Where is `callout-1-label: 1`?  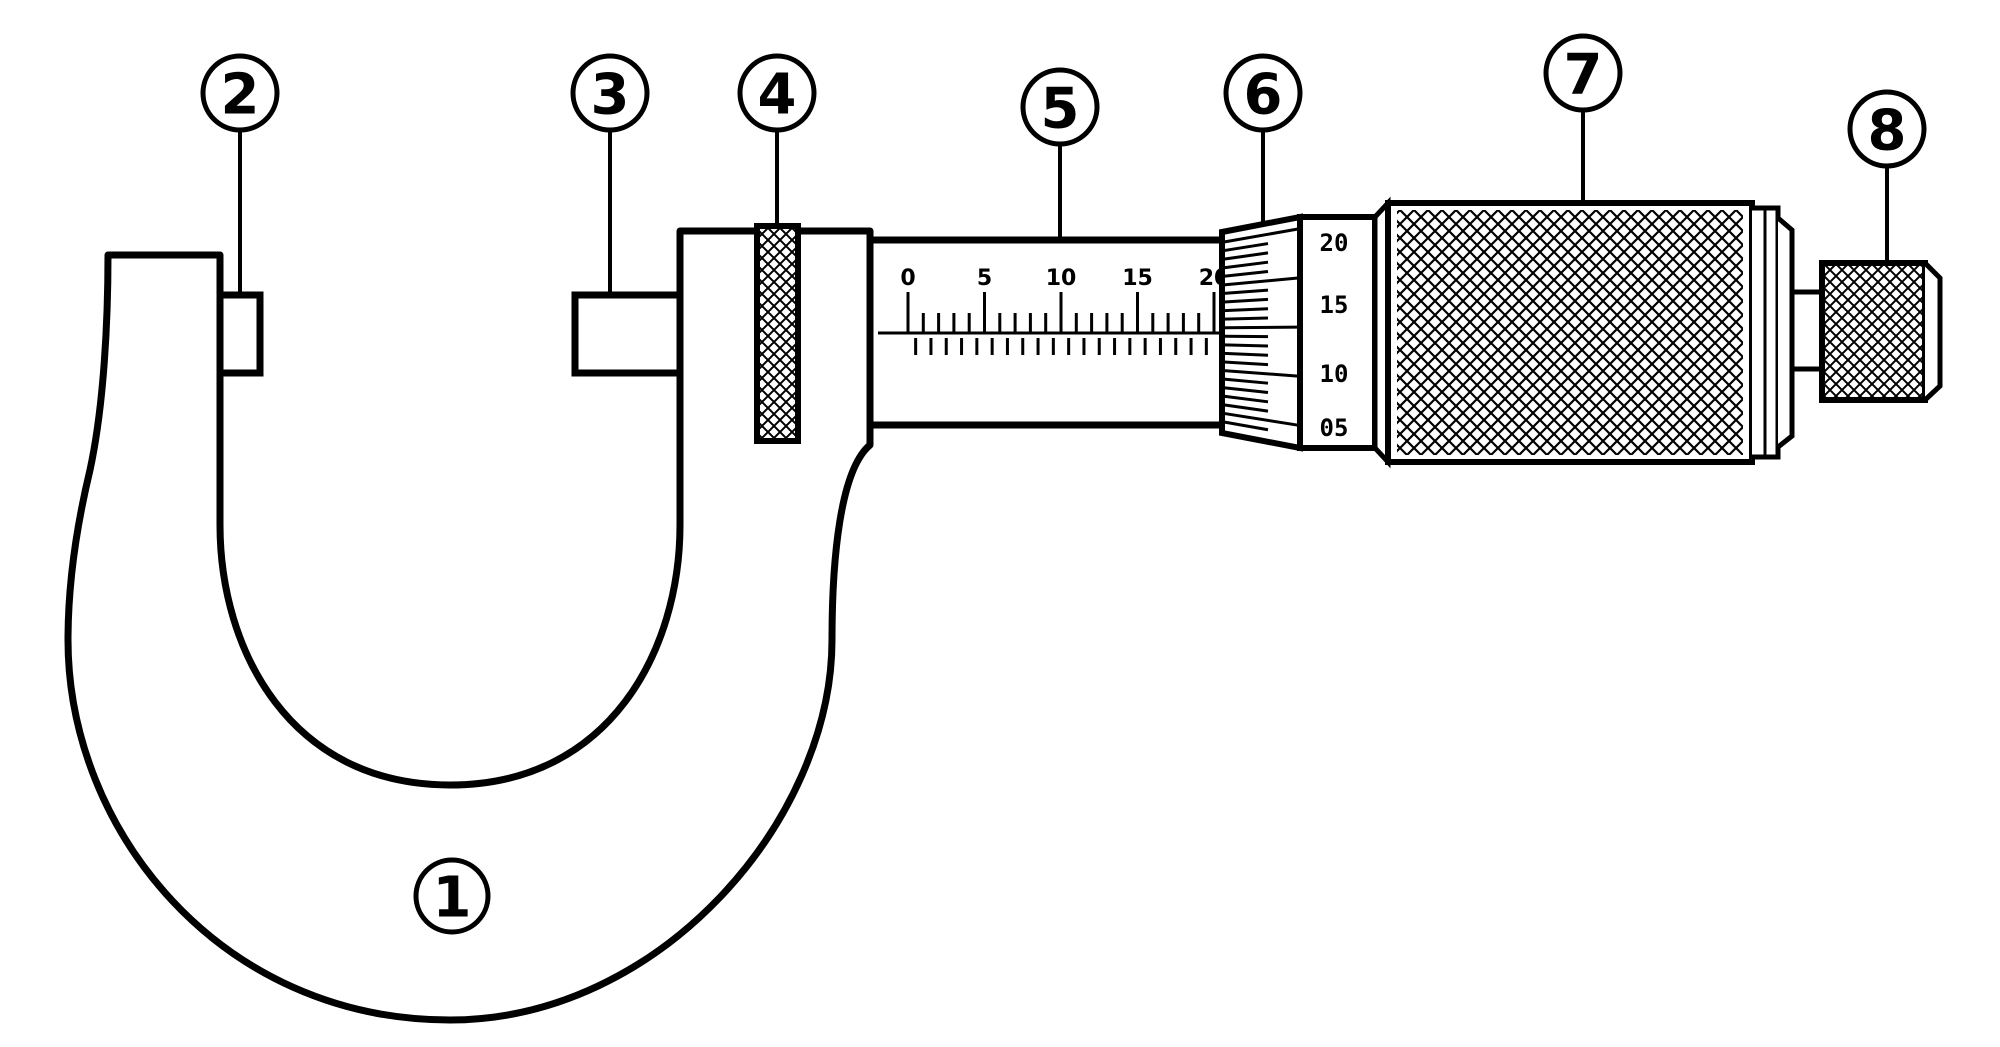 callout-1-label: 1 is located at coordinates (452, 898).